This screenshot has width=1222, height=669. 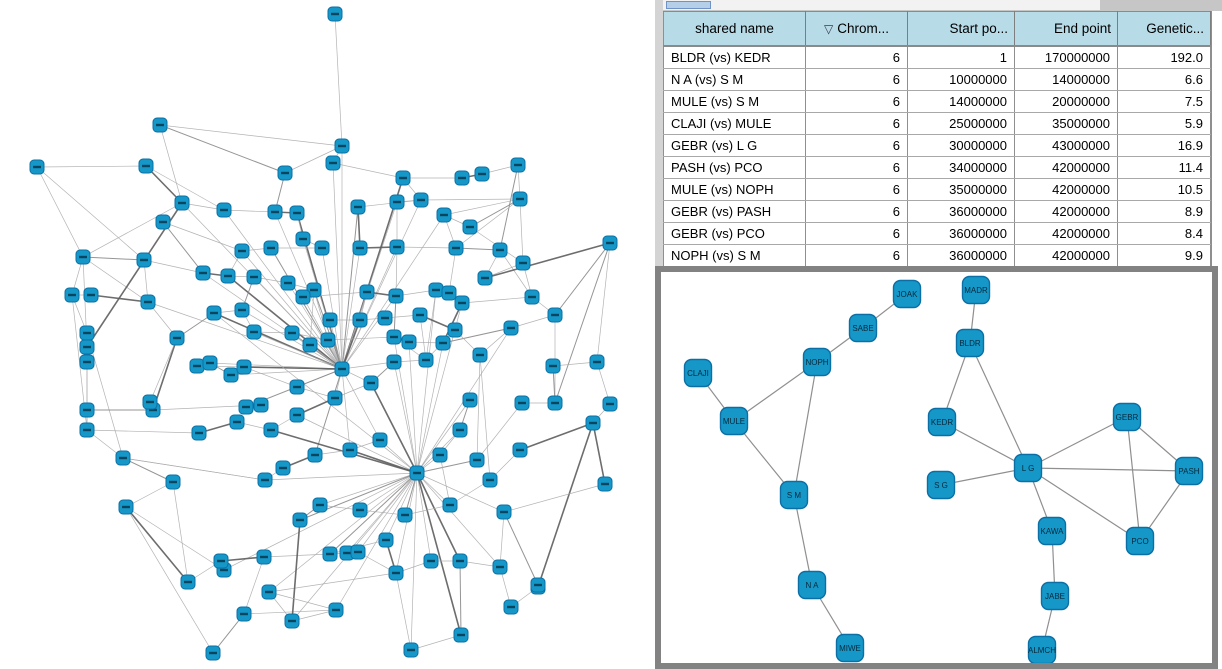 I want to click on detail-network-node-miwe: MIWE, so click(x=850, y=648).